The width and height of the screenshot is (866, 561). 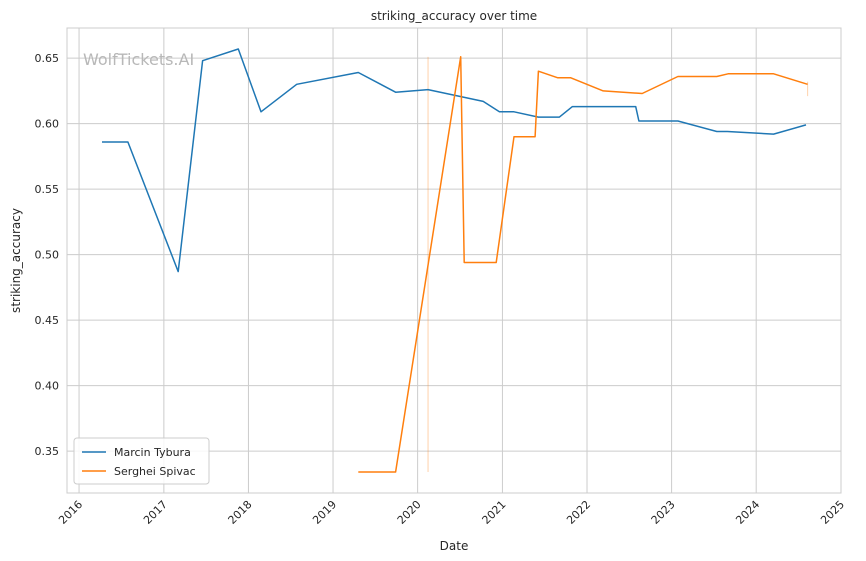 What do you see at coordinates (454, 546) in the screenshot?
I see `x-axis-title: Date` at bounding box center [454, 546].